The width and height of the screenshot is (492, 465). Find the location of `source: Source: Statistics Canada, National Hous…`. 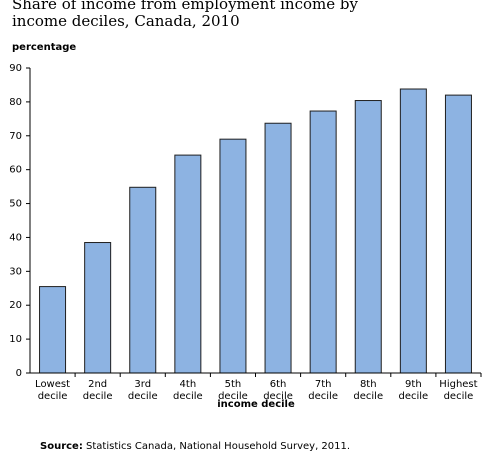

source: Source: Statistics Canada, National Hous… is located at coordinates (195, 446).